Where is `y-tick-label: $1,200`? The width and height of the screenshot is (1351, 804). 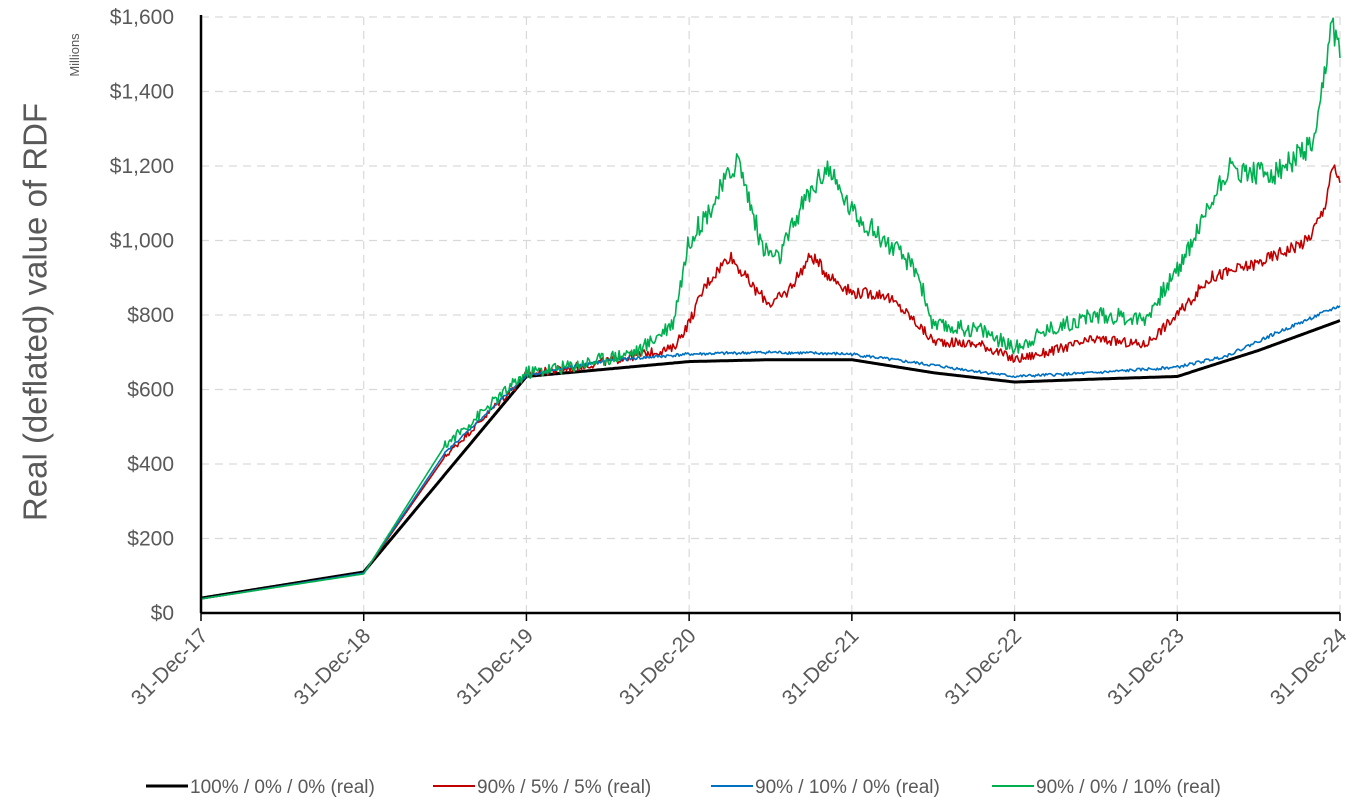
y-tick-label: $1,200 is located at coordinates (142, 166).